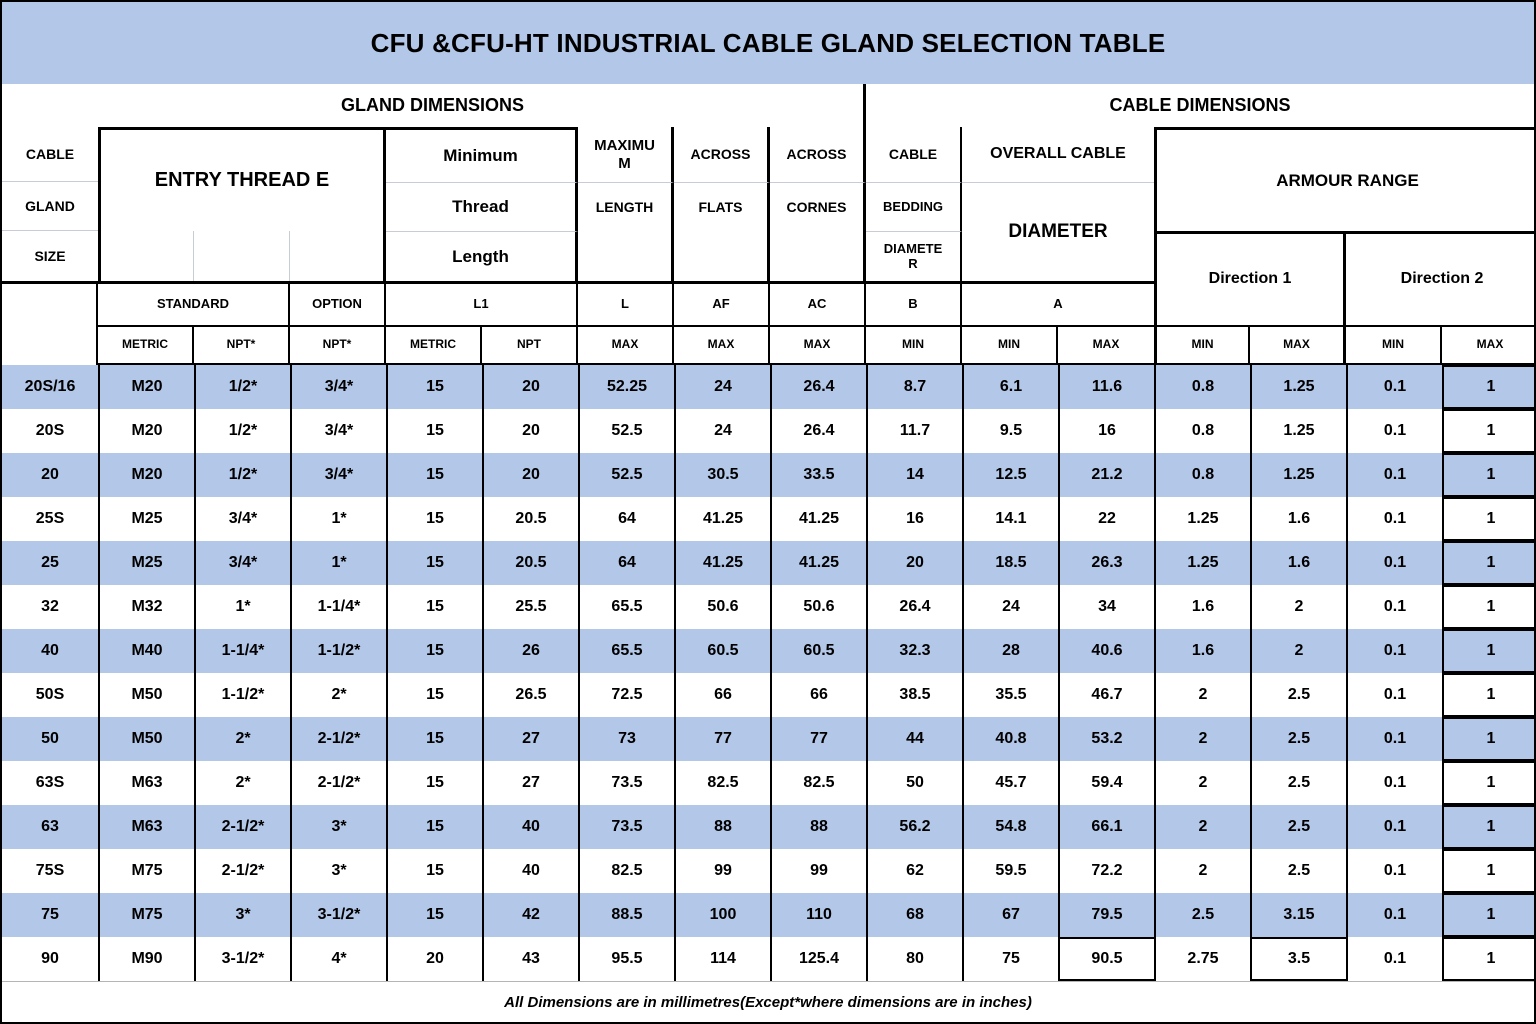 The height and width of the screenshot is (1024, 1536). Describe the element at coordinates (818, 475) in the screenshot. I see `table-cell: 33.5` at that location.